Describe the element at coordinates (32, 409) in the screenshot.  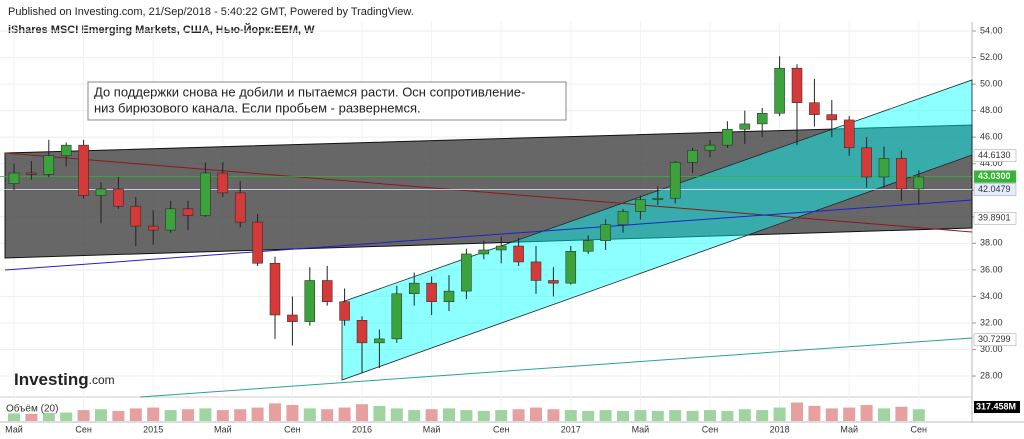
I see `volume-title: Объём (20)` at that location.